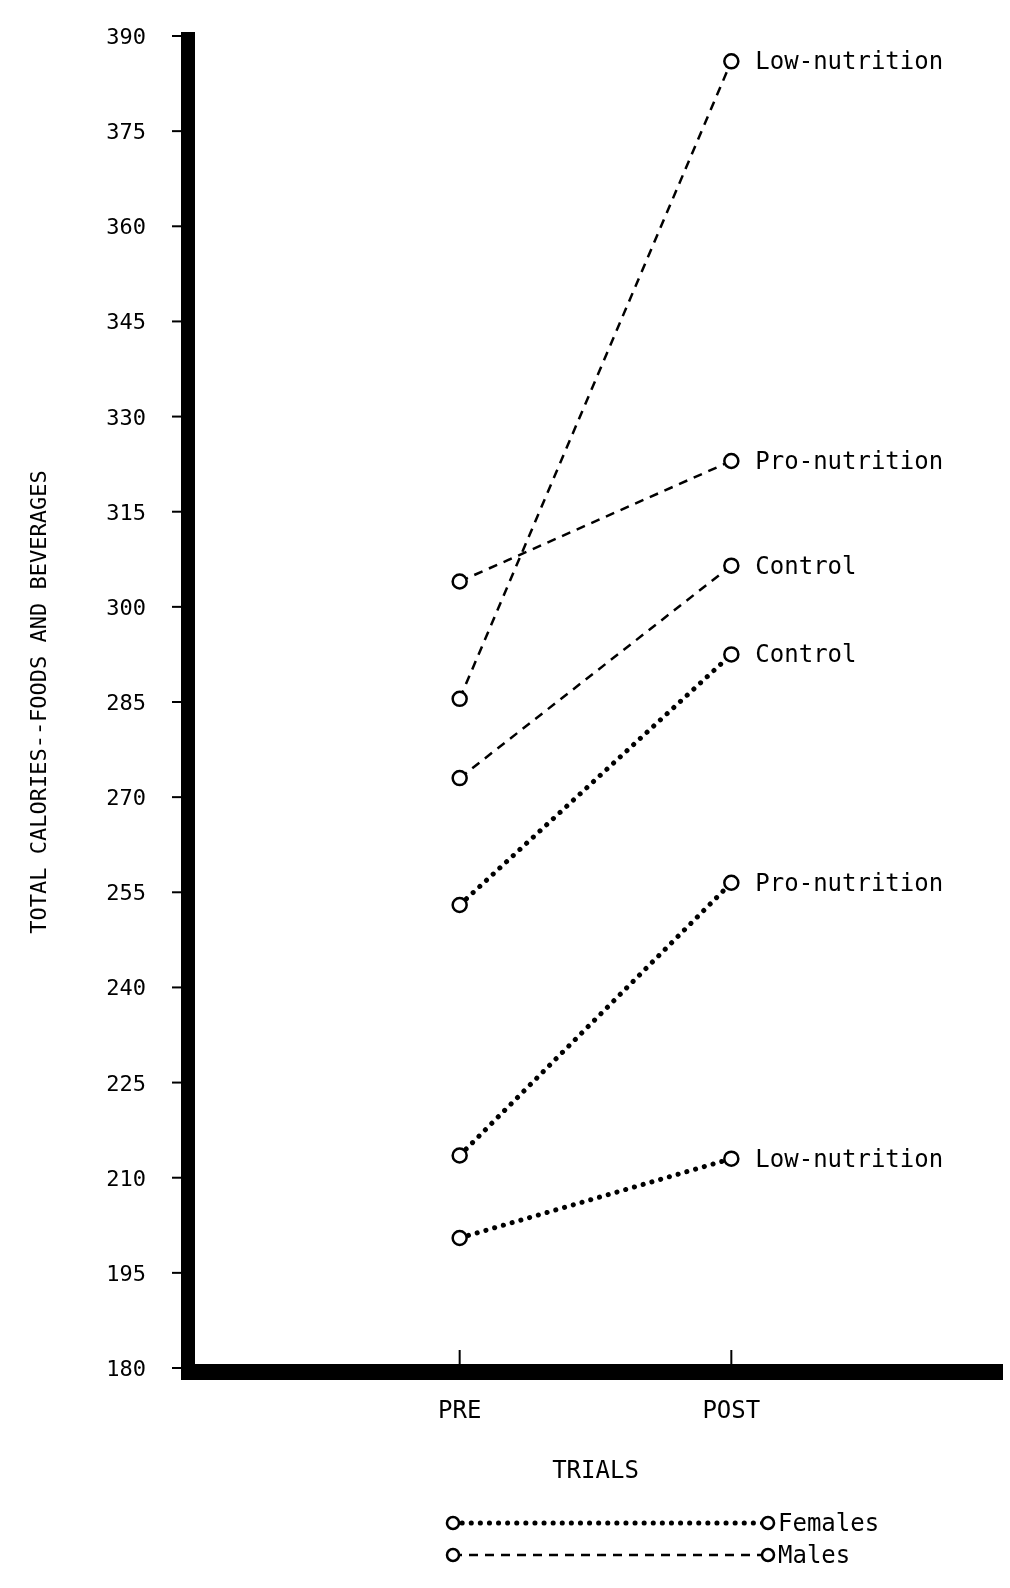 This screenshot has width=1010, height=1588. I want to click on x-axis-title: TRIALS, so click(595, 1470).